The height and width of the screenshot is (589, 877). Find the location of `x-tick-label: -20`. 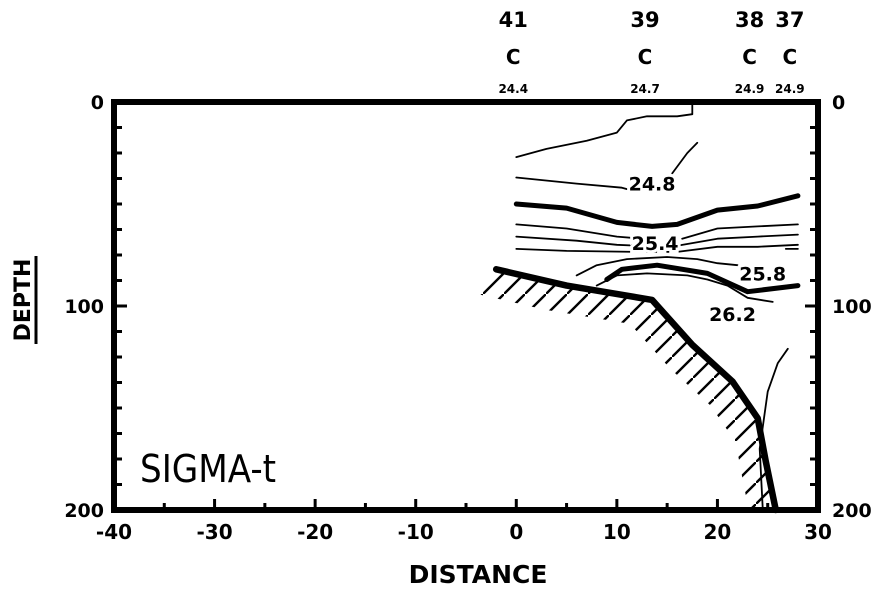

x-tick-label: -20 is located at coordinates (315, 532).